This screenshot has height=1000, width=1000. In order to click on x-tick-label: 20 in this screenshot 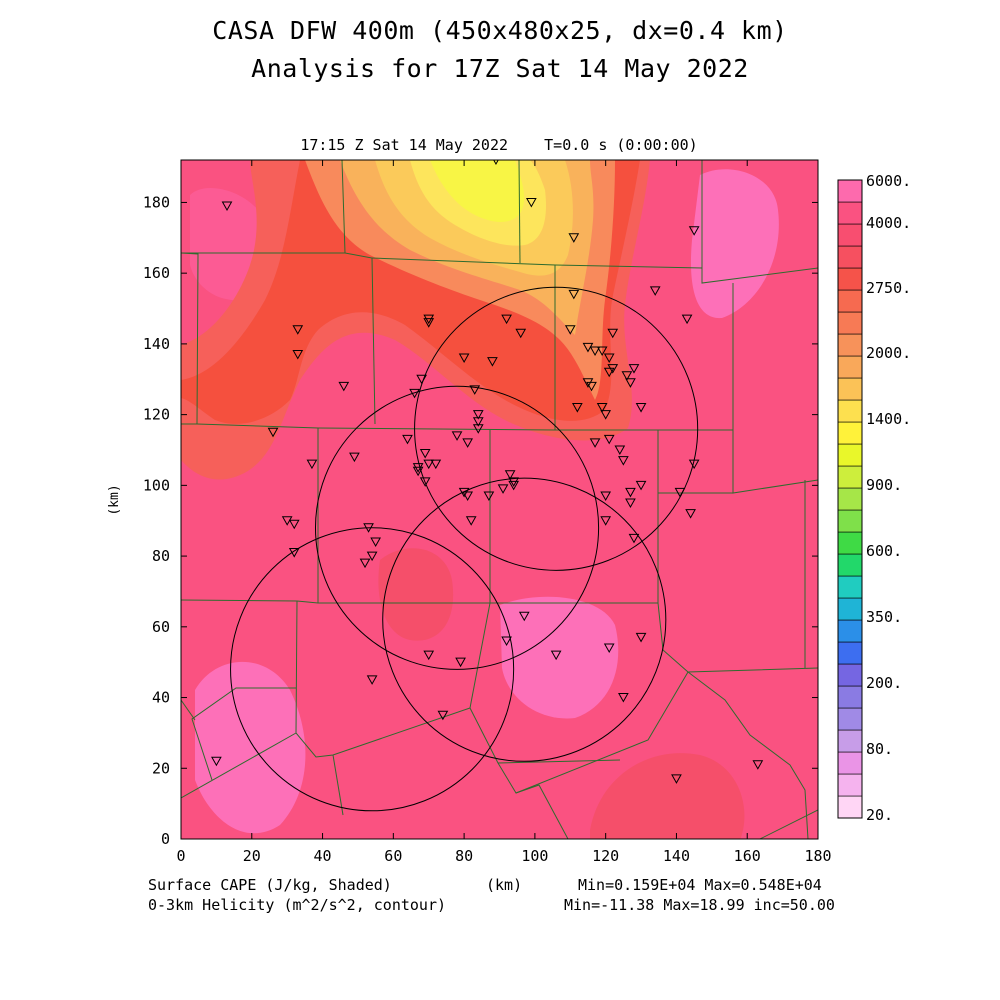, I will do `click(252, 856)`.